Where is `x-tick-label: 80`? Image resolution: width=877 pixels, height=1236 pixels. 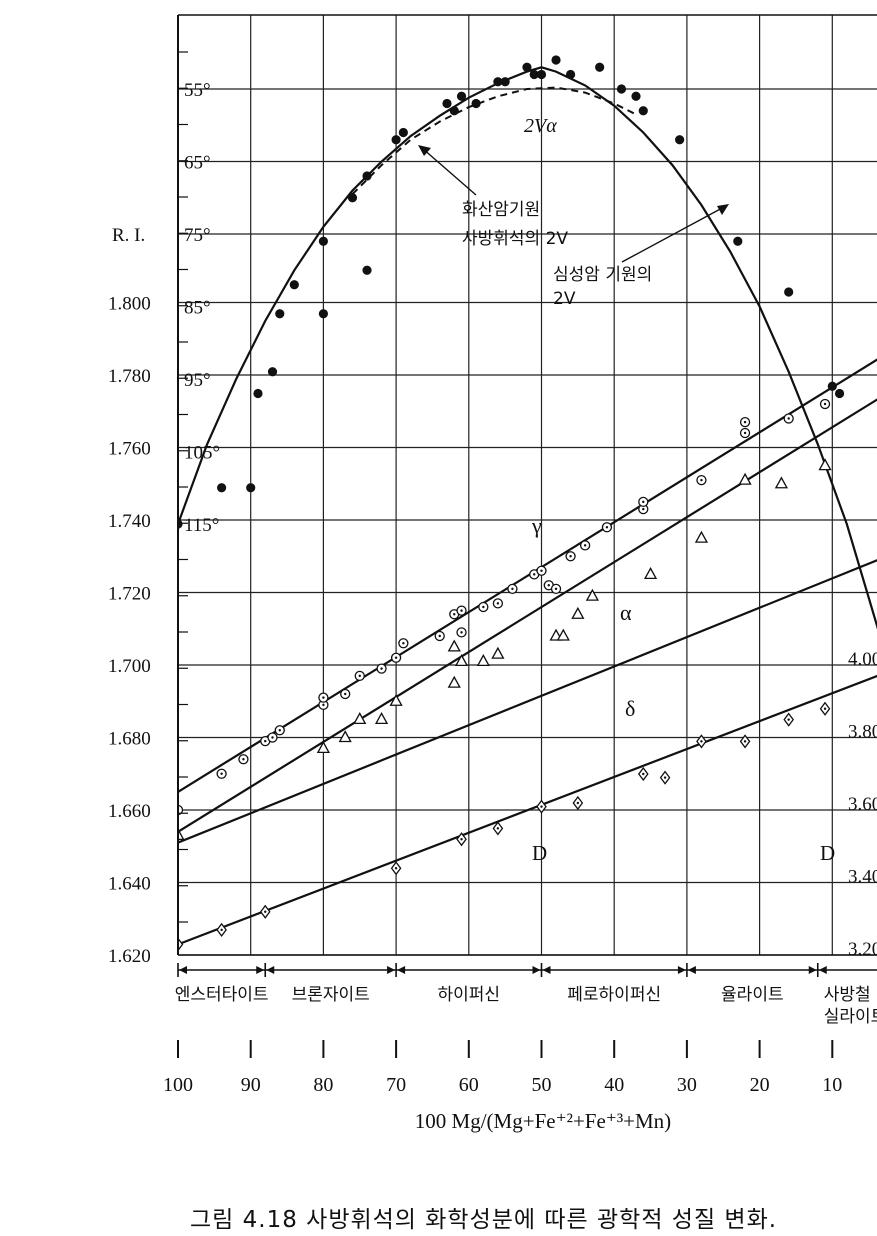
x-tick-label: 80 is located at coordinates (323, 1085).